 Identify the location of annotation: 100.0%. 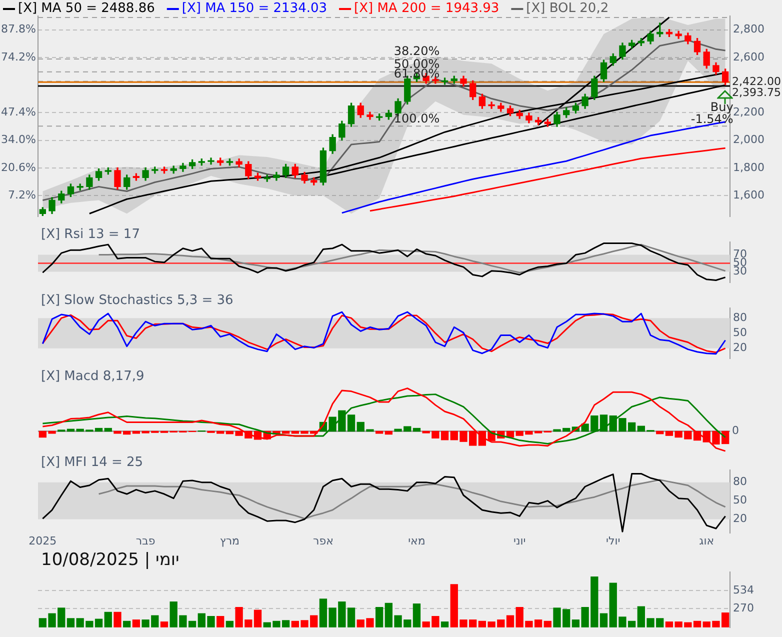
(417, 118).